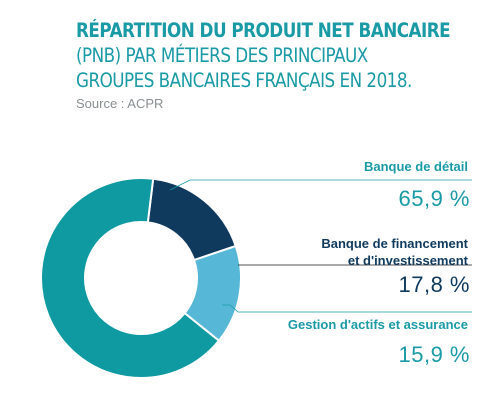 This screenshot has height=400, width=504. I want to click on legend-label-gestion-actifs: Gestion d'actifs et assurance, so click(378, 324).